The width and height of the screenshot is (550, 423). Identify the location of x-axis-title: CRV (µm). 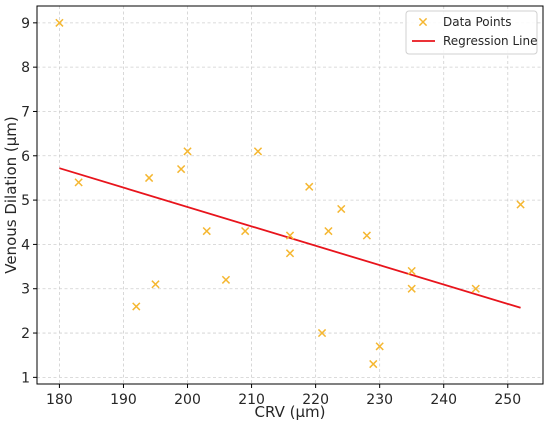
(290, 412).